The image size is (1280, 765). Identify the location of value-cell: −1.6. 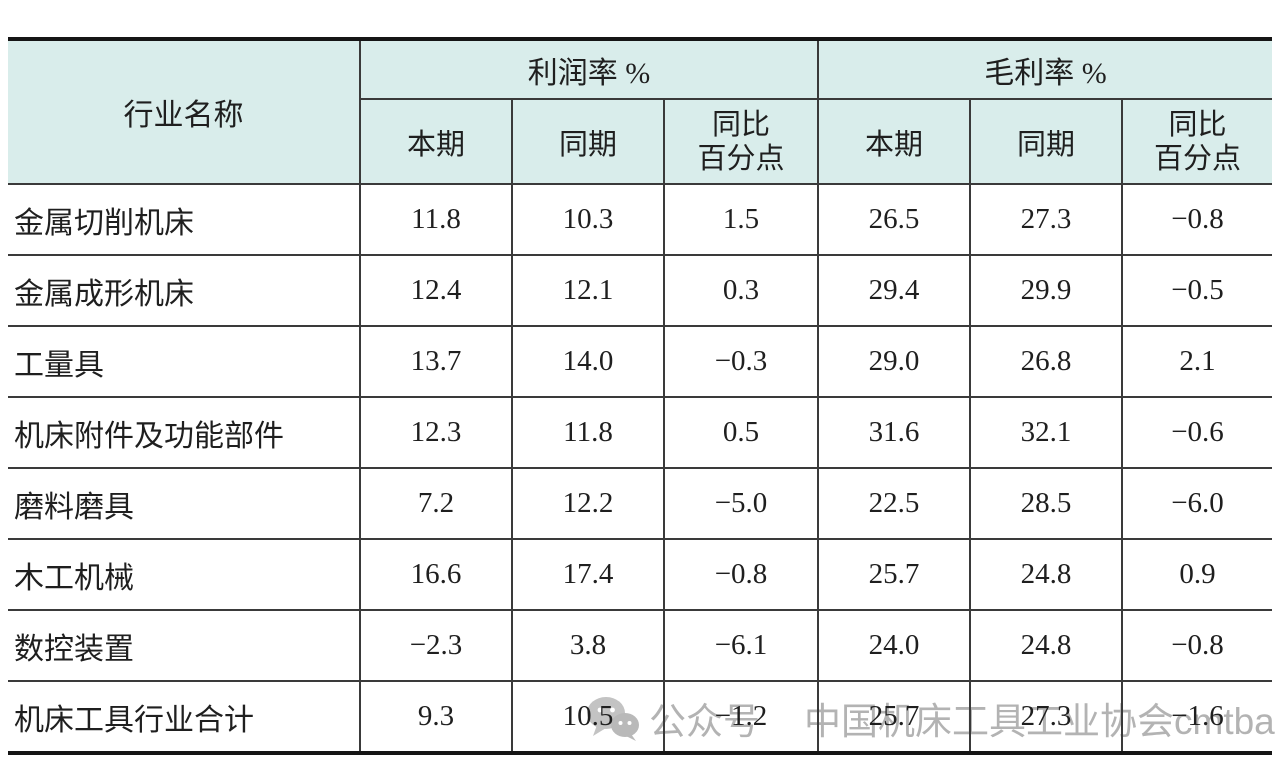
(1196, 716).